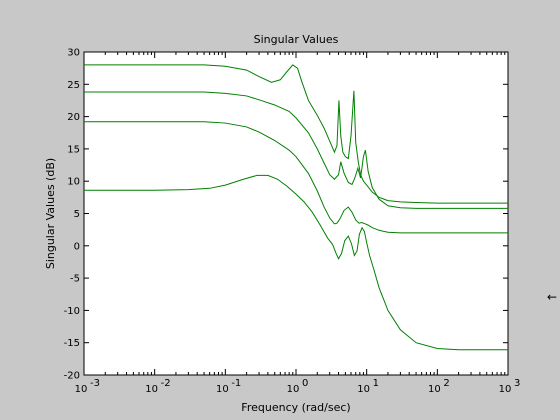  Describe the element at coordinates (73, 149) in the screenshot. I see `y-tick-label: 15` at that location.